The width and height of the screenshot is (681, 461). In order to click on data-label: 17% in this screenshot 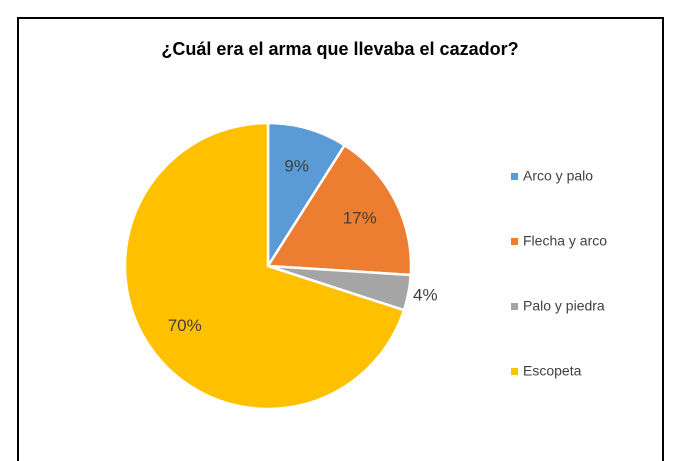, I will do `click(360, 218)`.